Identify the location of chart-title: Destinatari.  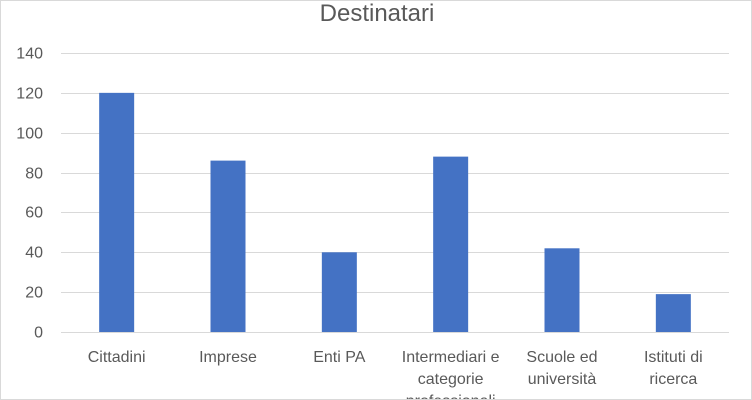
(377, 14).